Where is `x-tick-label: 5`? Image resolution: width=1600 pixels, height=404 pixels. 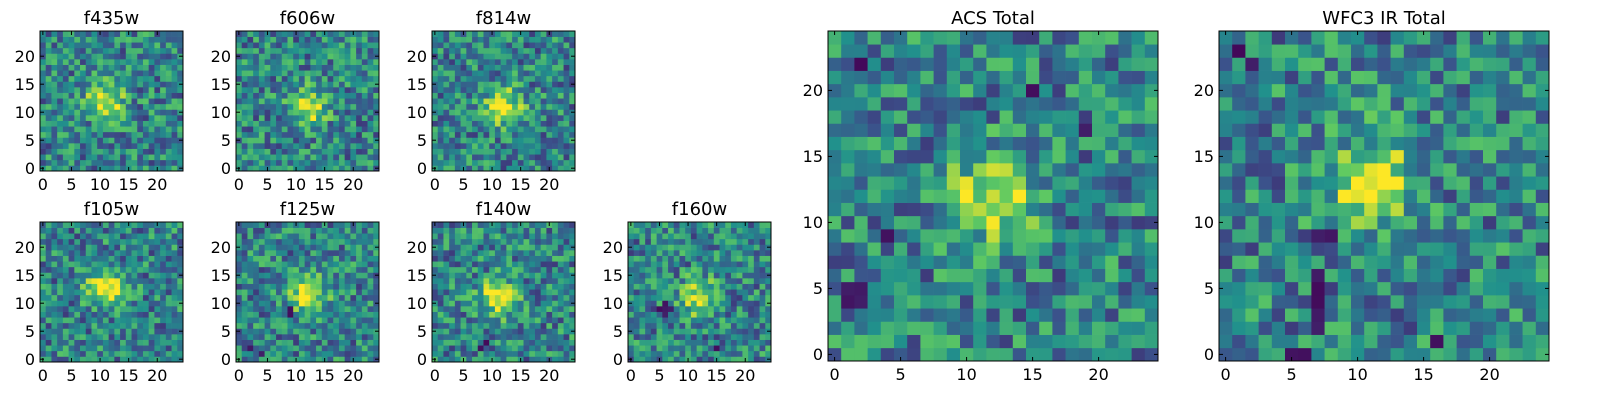
x-tick-label: 5 is located at coordinates (71, 184).